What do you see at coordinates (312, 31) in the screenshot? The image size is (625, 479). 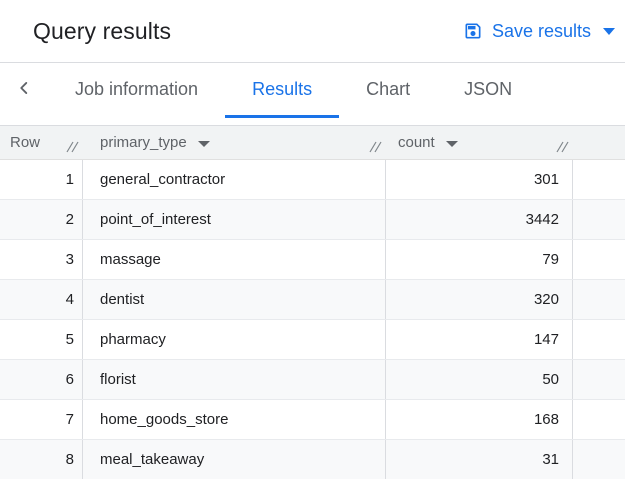 I see `titlebar: Query results Save results` at bounding box center [312, 31].